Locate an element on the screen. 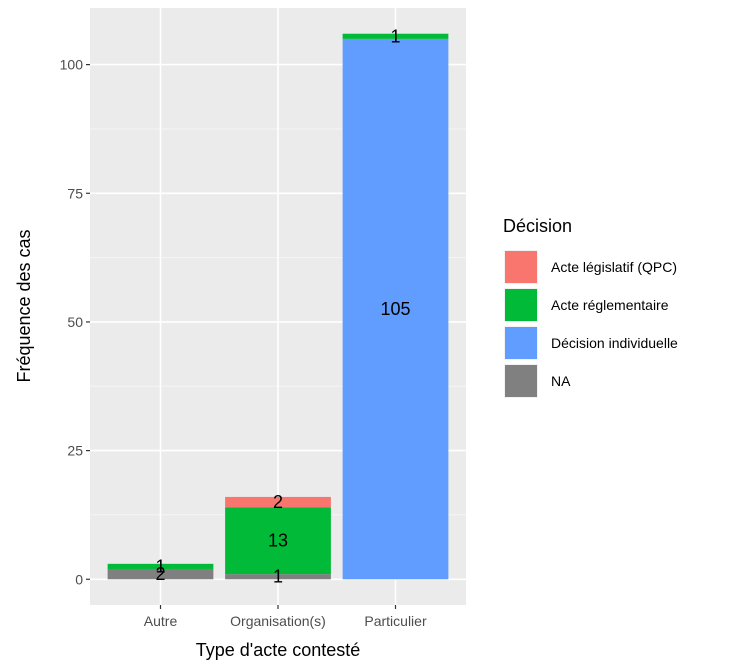 The image size is (736, 664). bar-value-label: 105 is located at coordinates (395, 309).